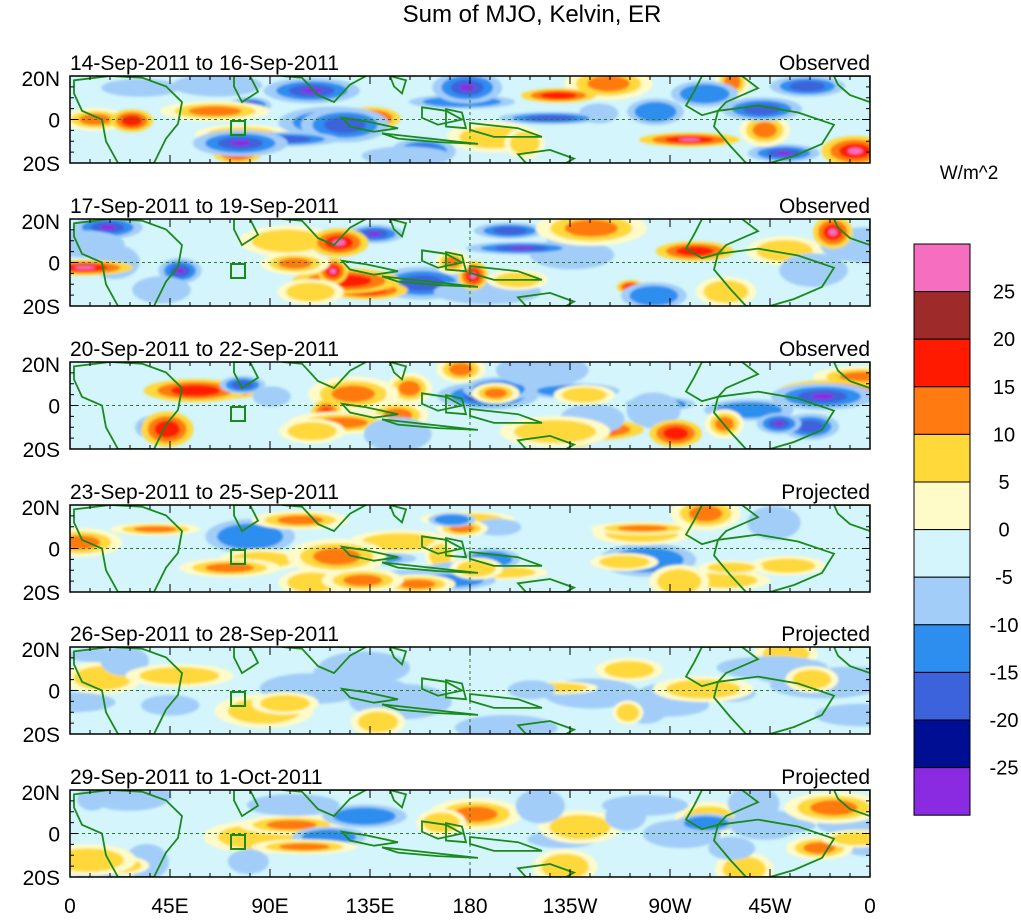  What do you see at coordinates (1004, 435) in the screenshot?
I see `colorbar-label: 10` at bounding box center [1004, 435].